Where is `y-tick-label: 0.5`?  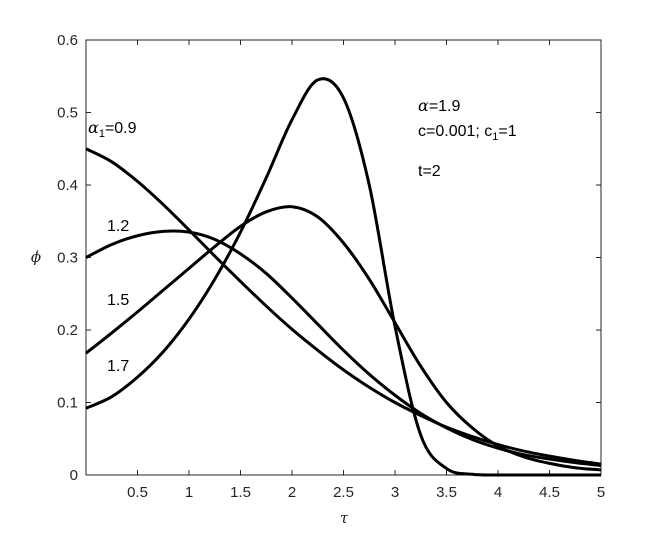 y-tick-label: 0.5 is located at coordinates (67, 113).